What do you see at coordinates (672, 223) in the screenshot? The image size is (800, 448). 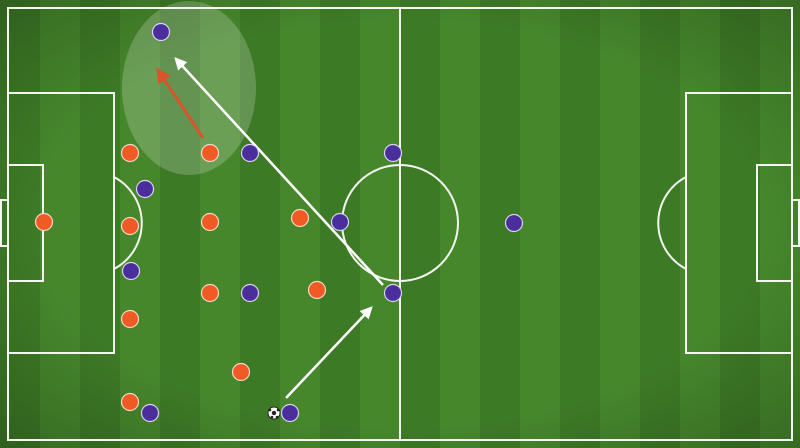 I see `right-penalty-arc` at bounding box center [672, 223].